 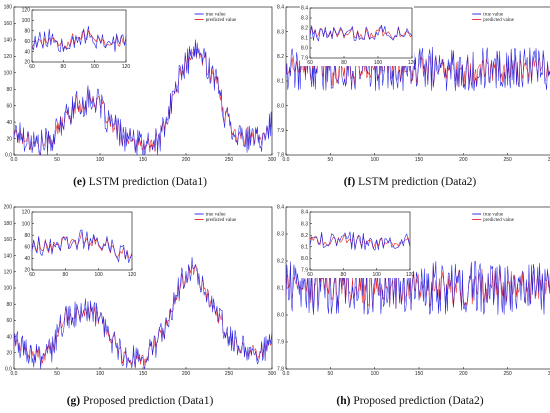 I want to click on caption-letter: (g), so click(x=74, y=401).